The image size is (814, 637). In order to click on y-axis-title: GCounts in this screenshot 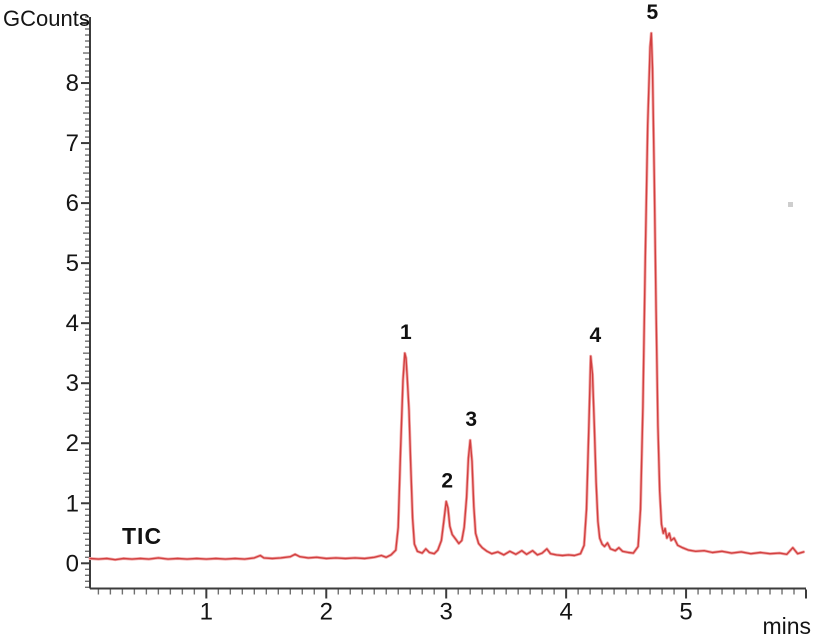, I will do `click(46, 18)`.